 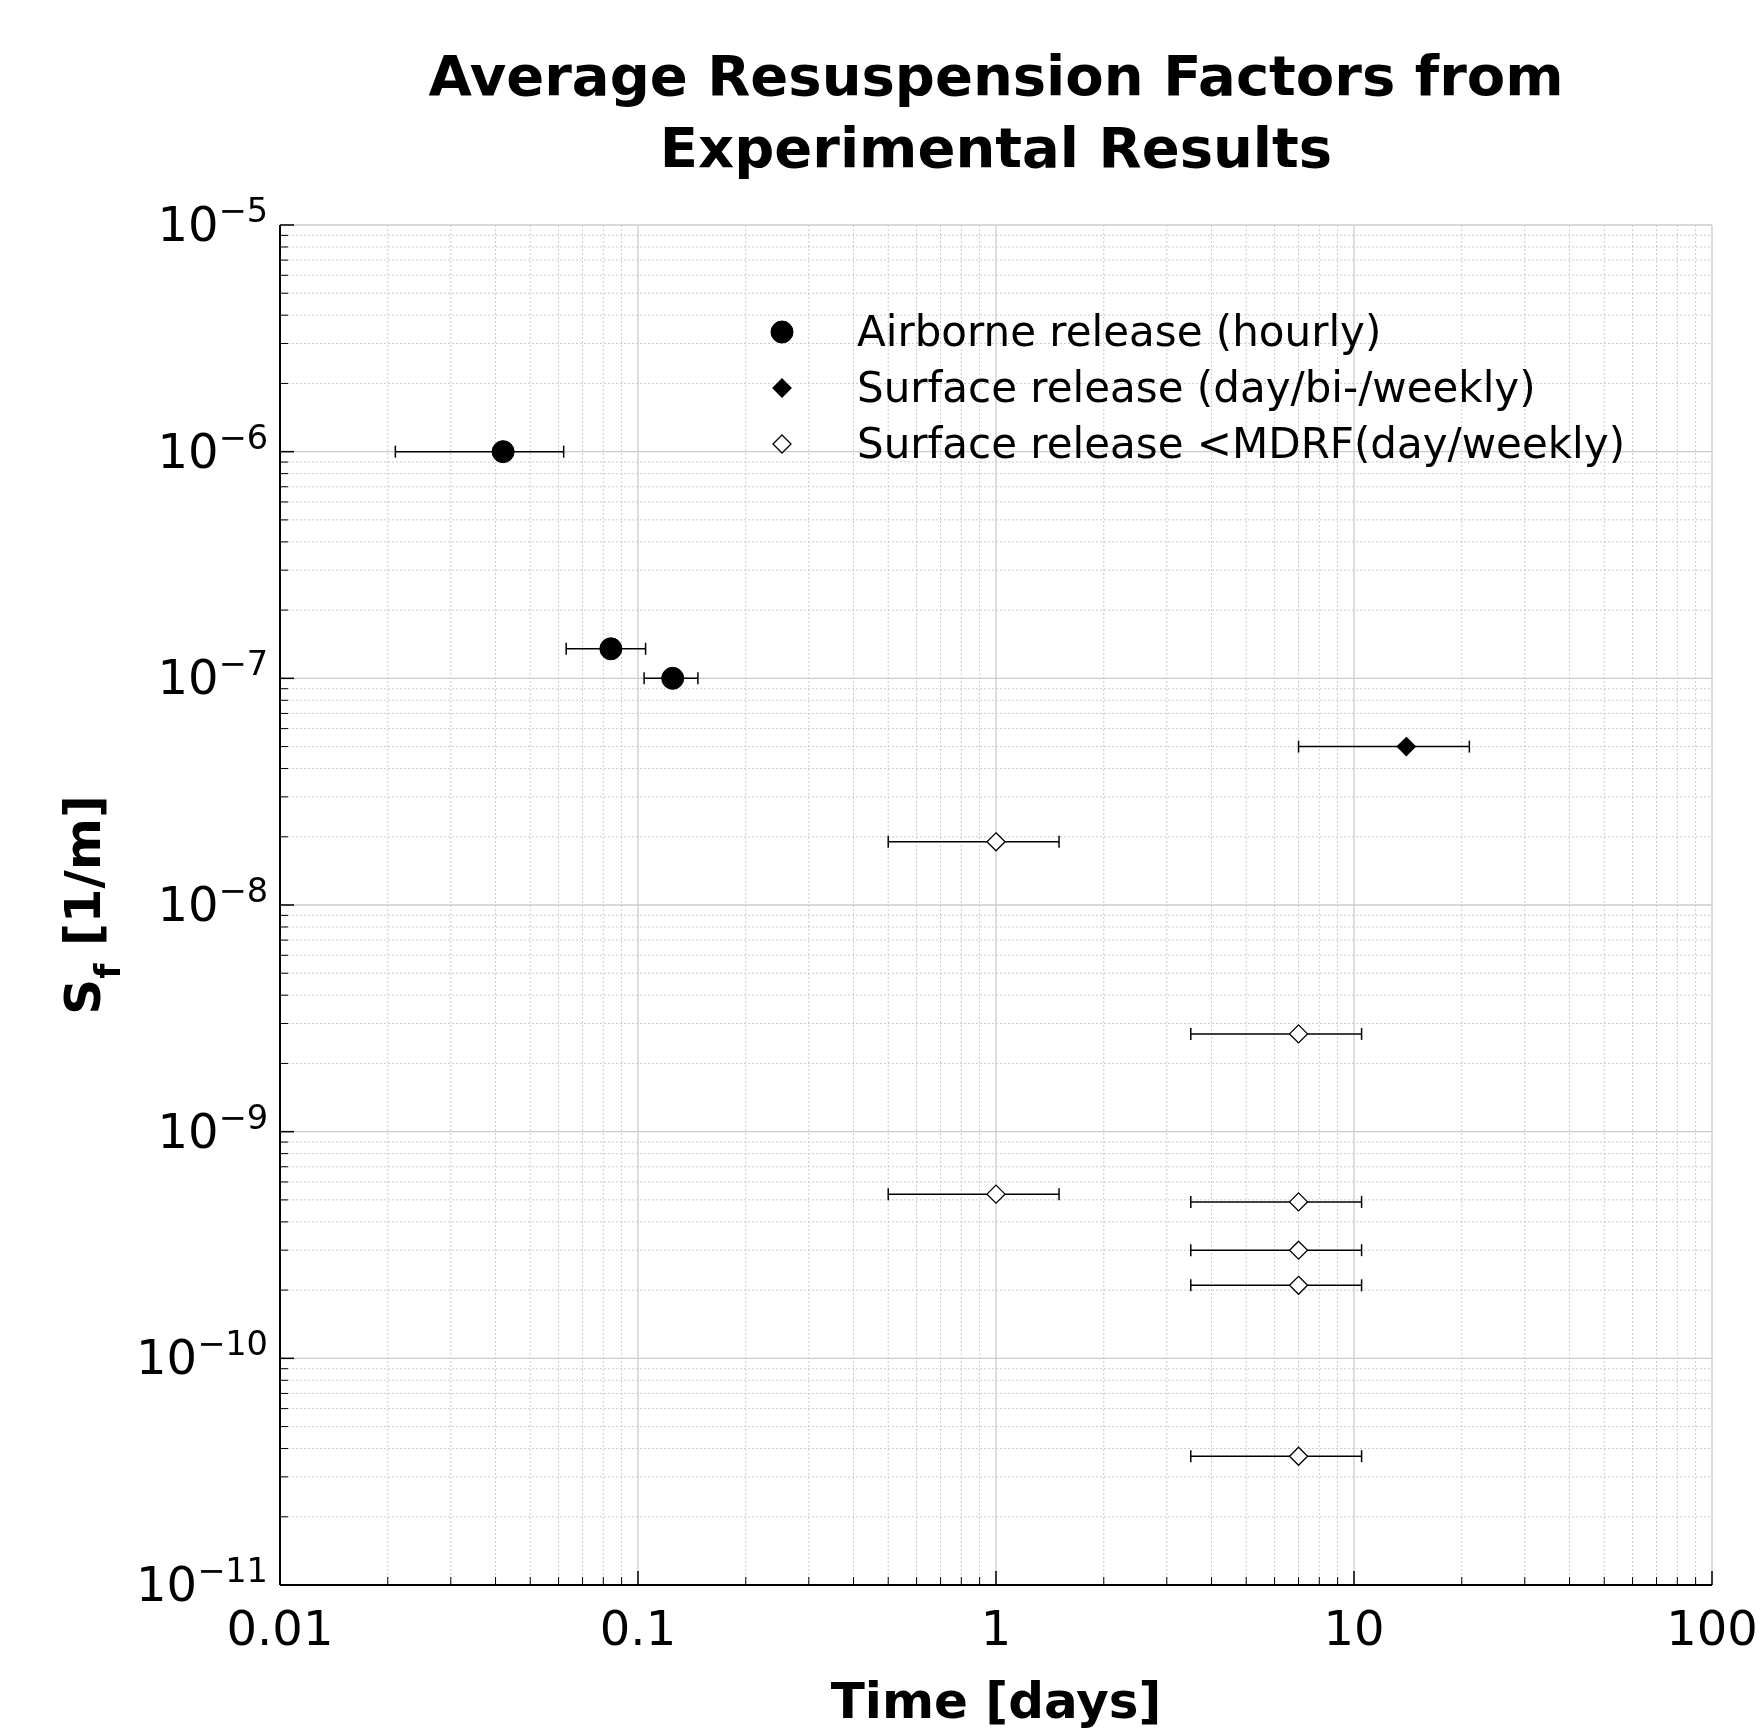 I want to click on legend-label: Airborne release (hourly), so click(x=1119, y=331).